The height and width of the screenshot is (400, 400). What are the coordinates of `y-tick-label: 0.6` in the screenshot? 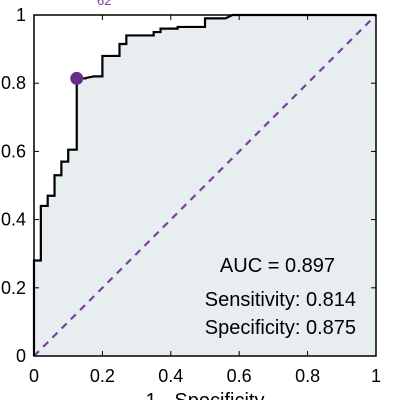 It's located at (13, 151).